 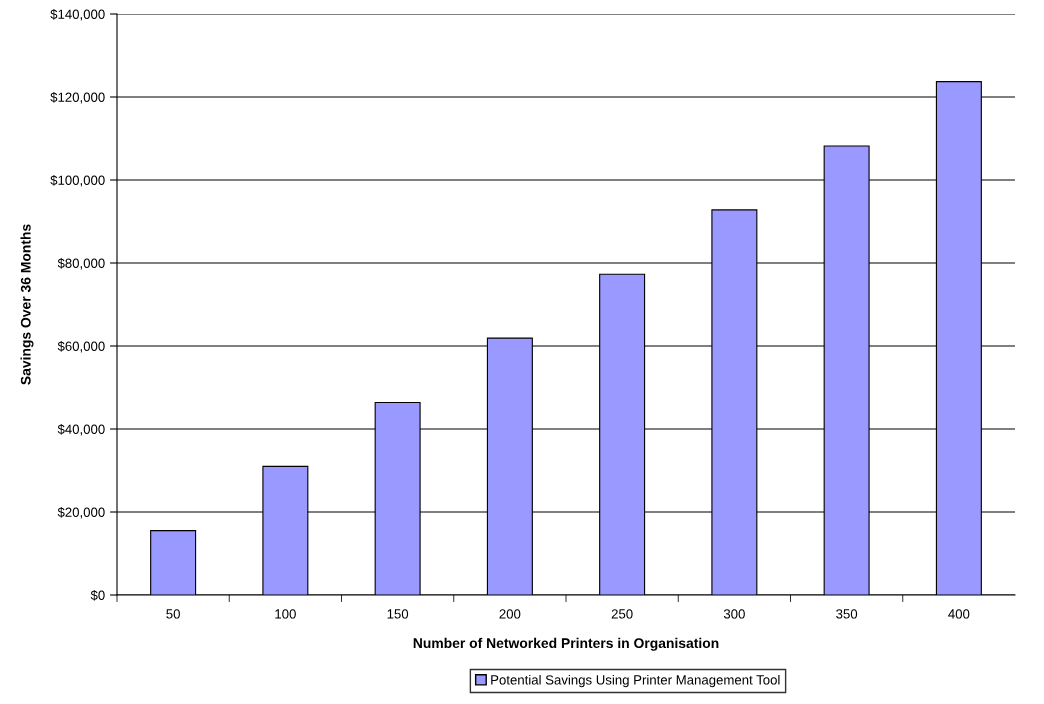 What do you see at coordinates (959, 614) in the screenshot?
I see `x-tick-label: 400` at bounding box center [959, 614].